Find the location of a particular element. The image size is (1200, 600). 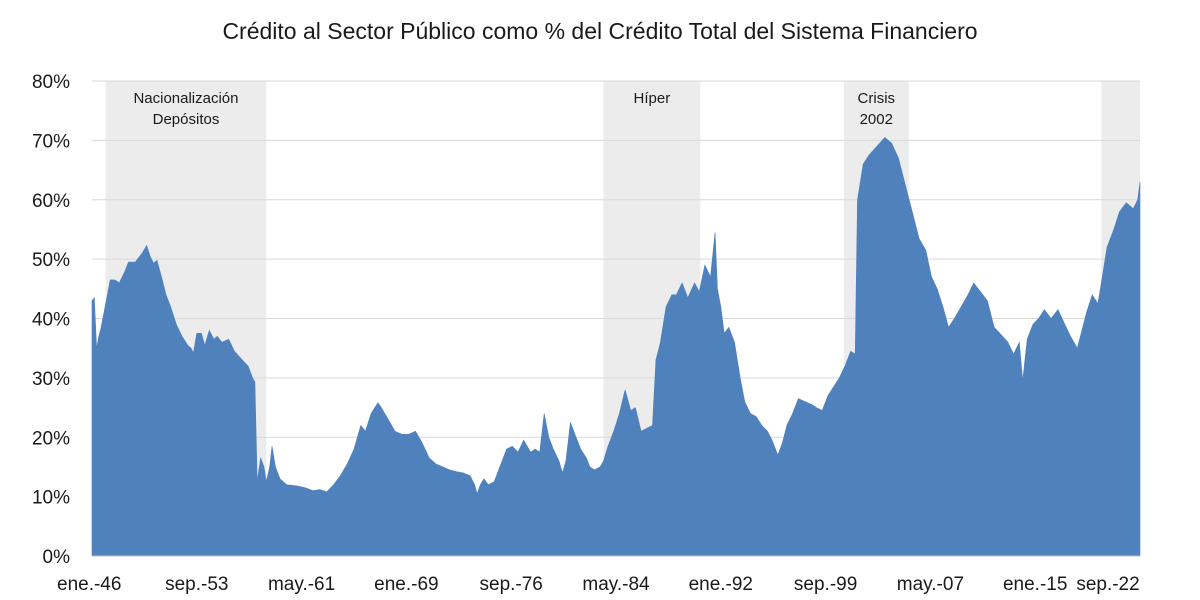

band-label: Crisis is located at coordinates (877, 98).